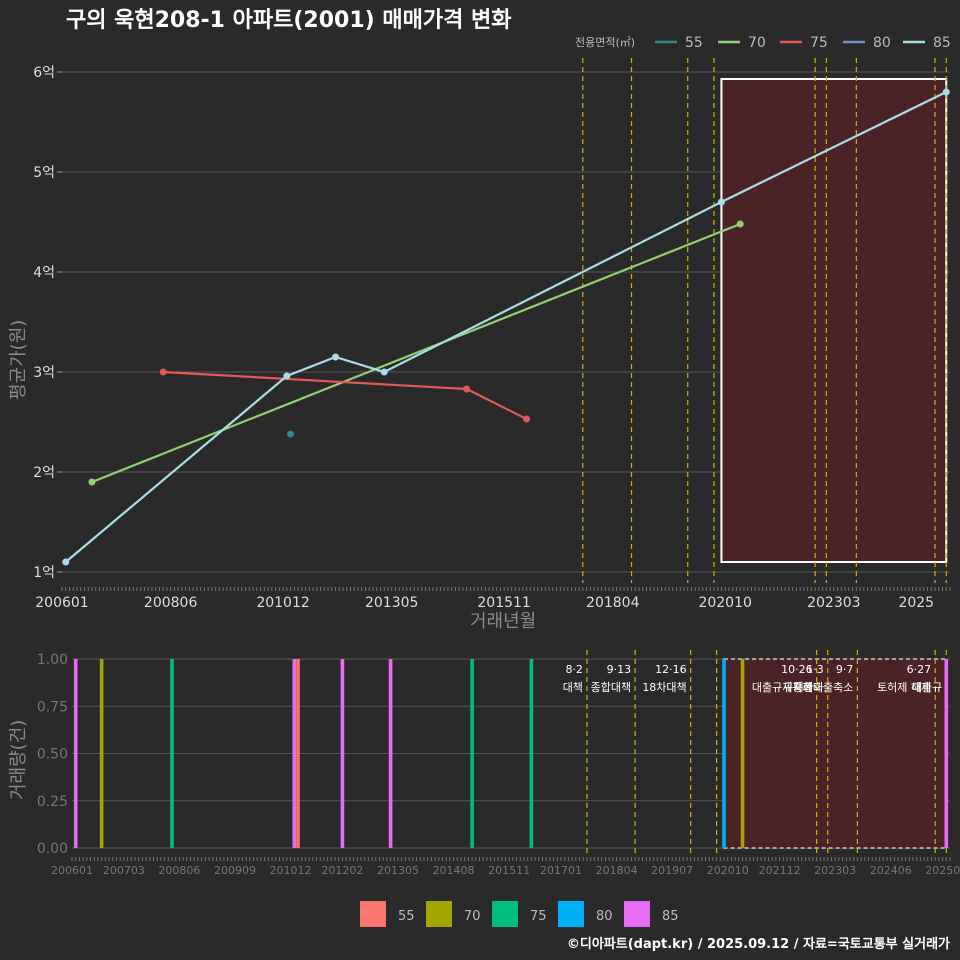 The height and width of the screenshot is (960, 960). What do you see at coordinates (619, 669) in the screenshot?
I see `policy-label-date: 9·13` at bounding box center [619, 669].